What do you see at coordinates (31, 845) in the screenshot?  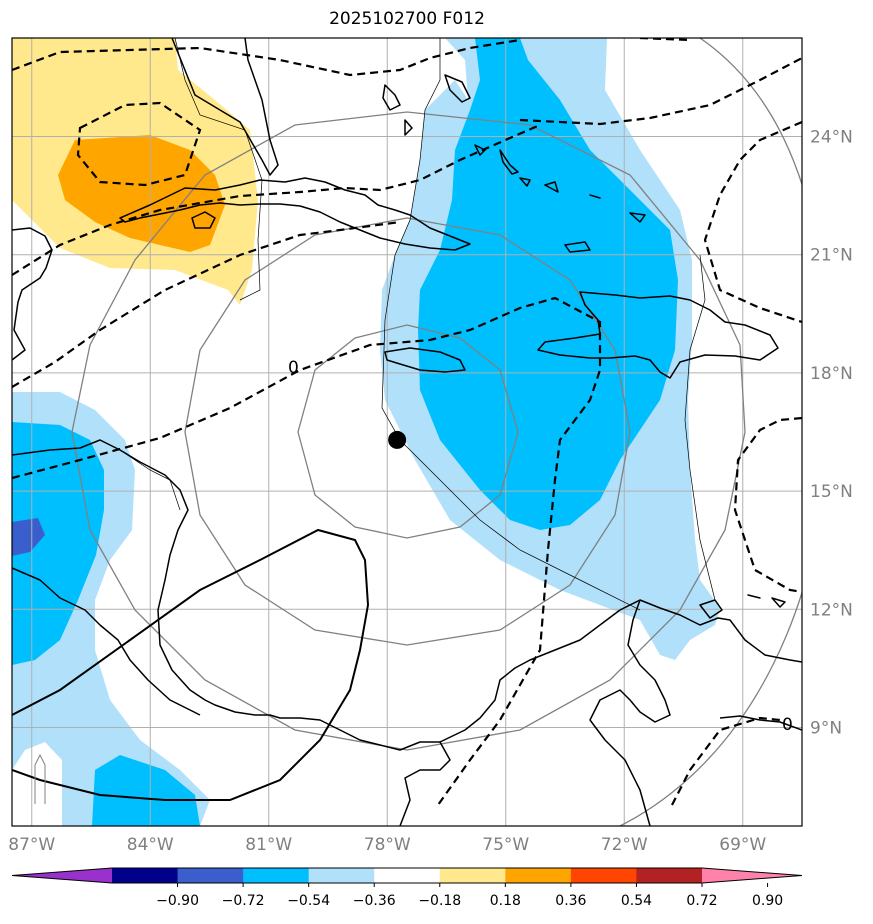 I see `lon-tick-label: 87°W` at bounding box center [31, 845].